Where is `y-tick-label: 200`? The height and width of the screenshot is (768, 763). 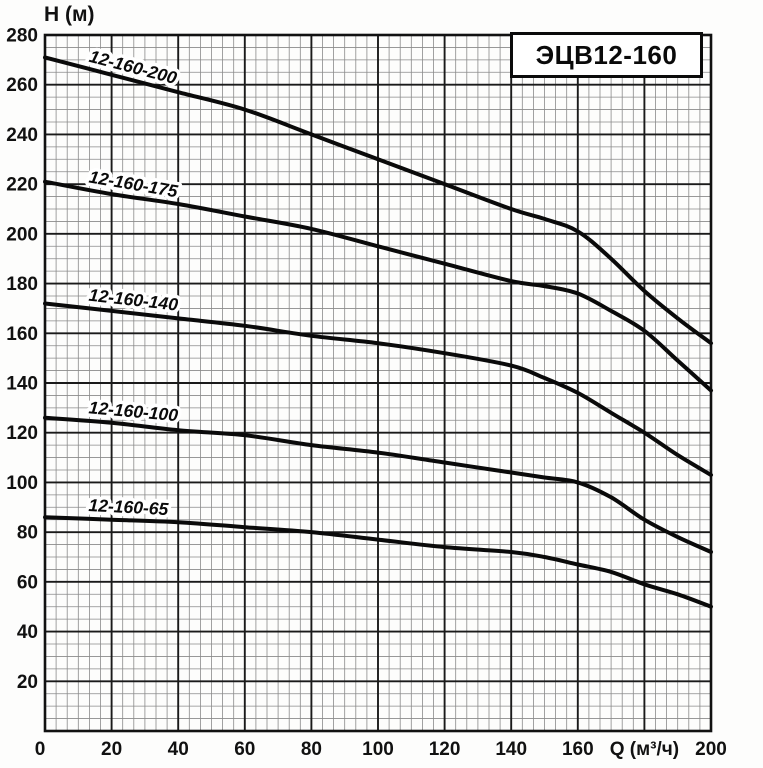
y-tick-label: 200 is located at coordinates (22, 234).